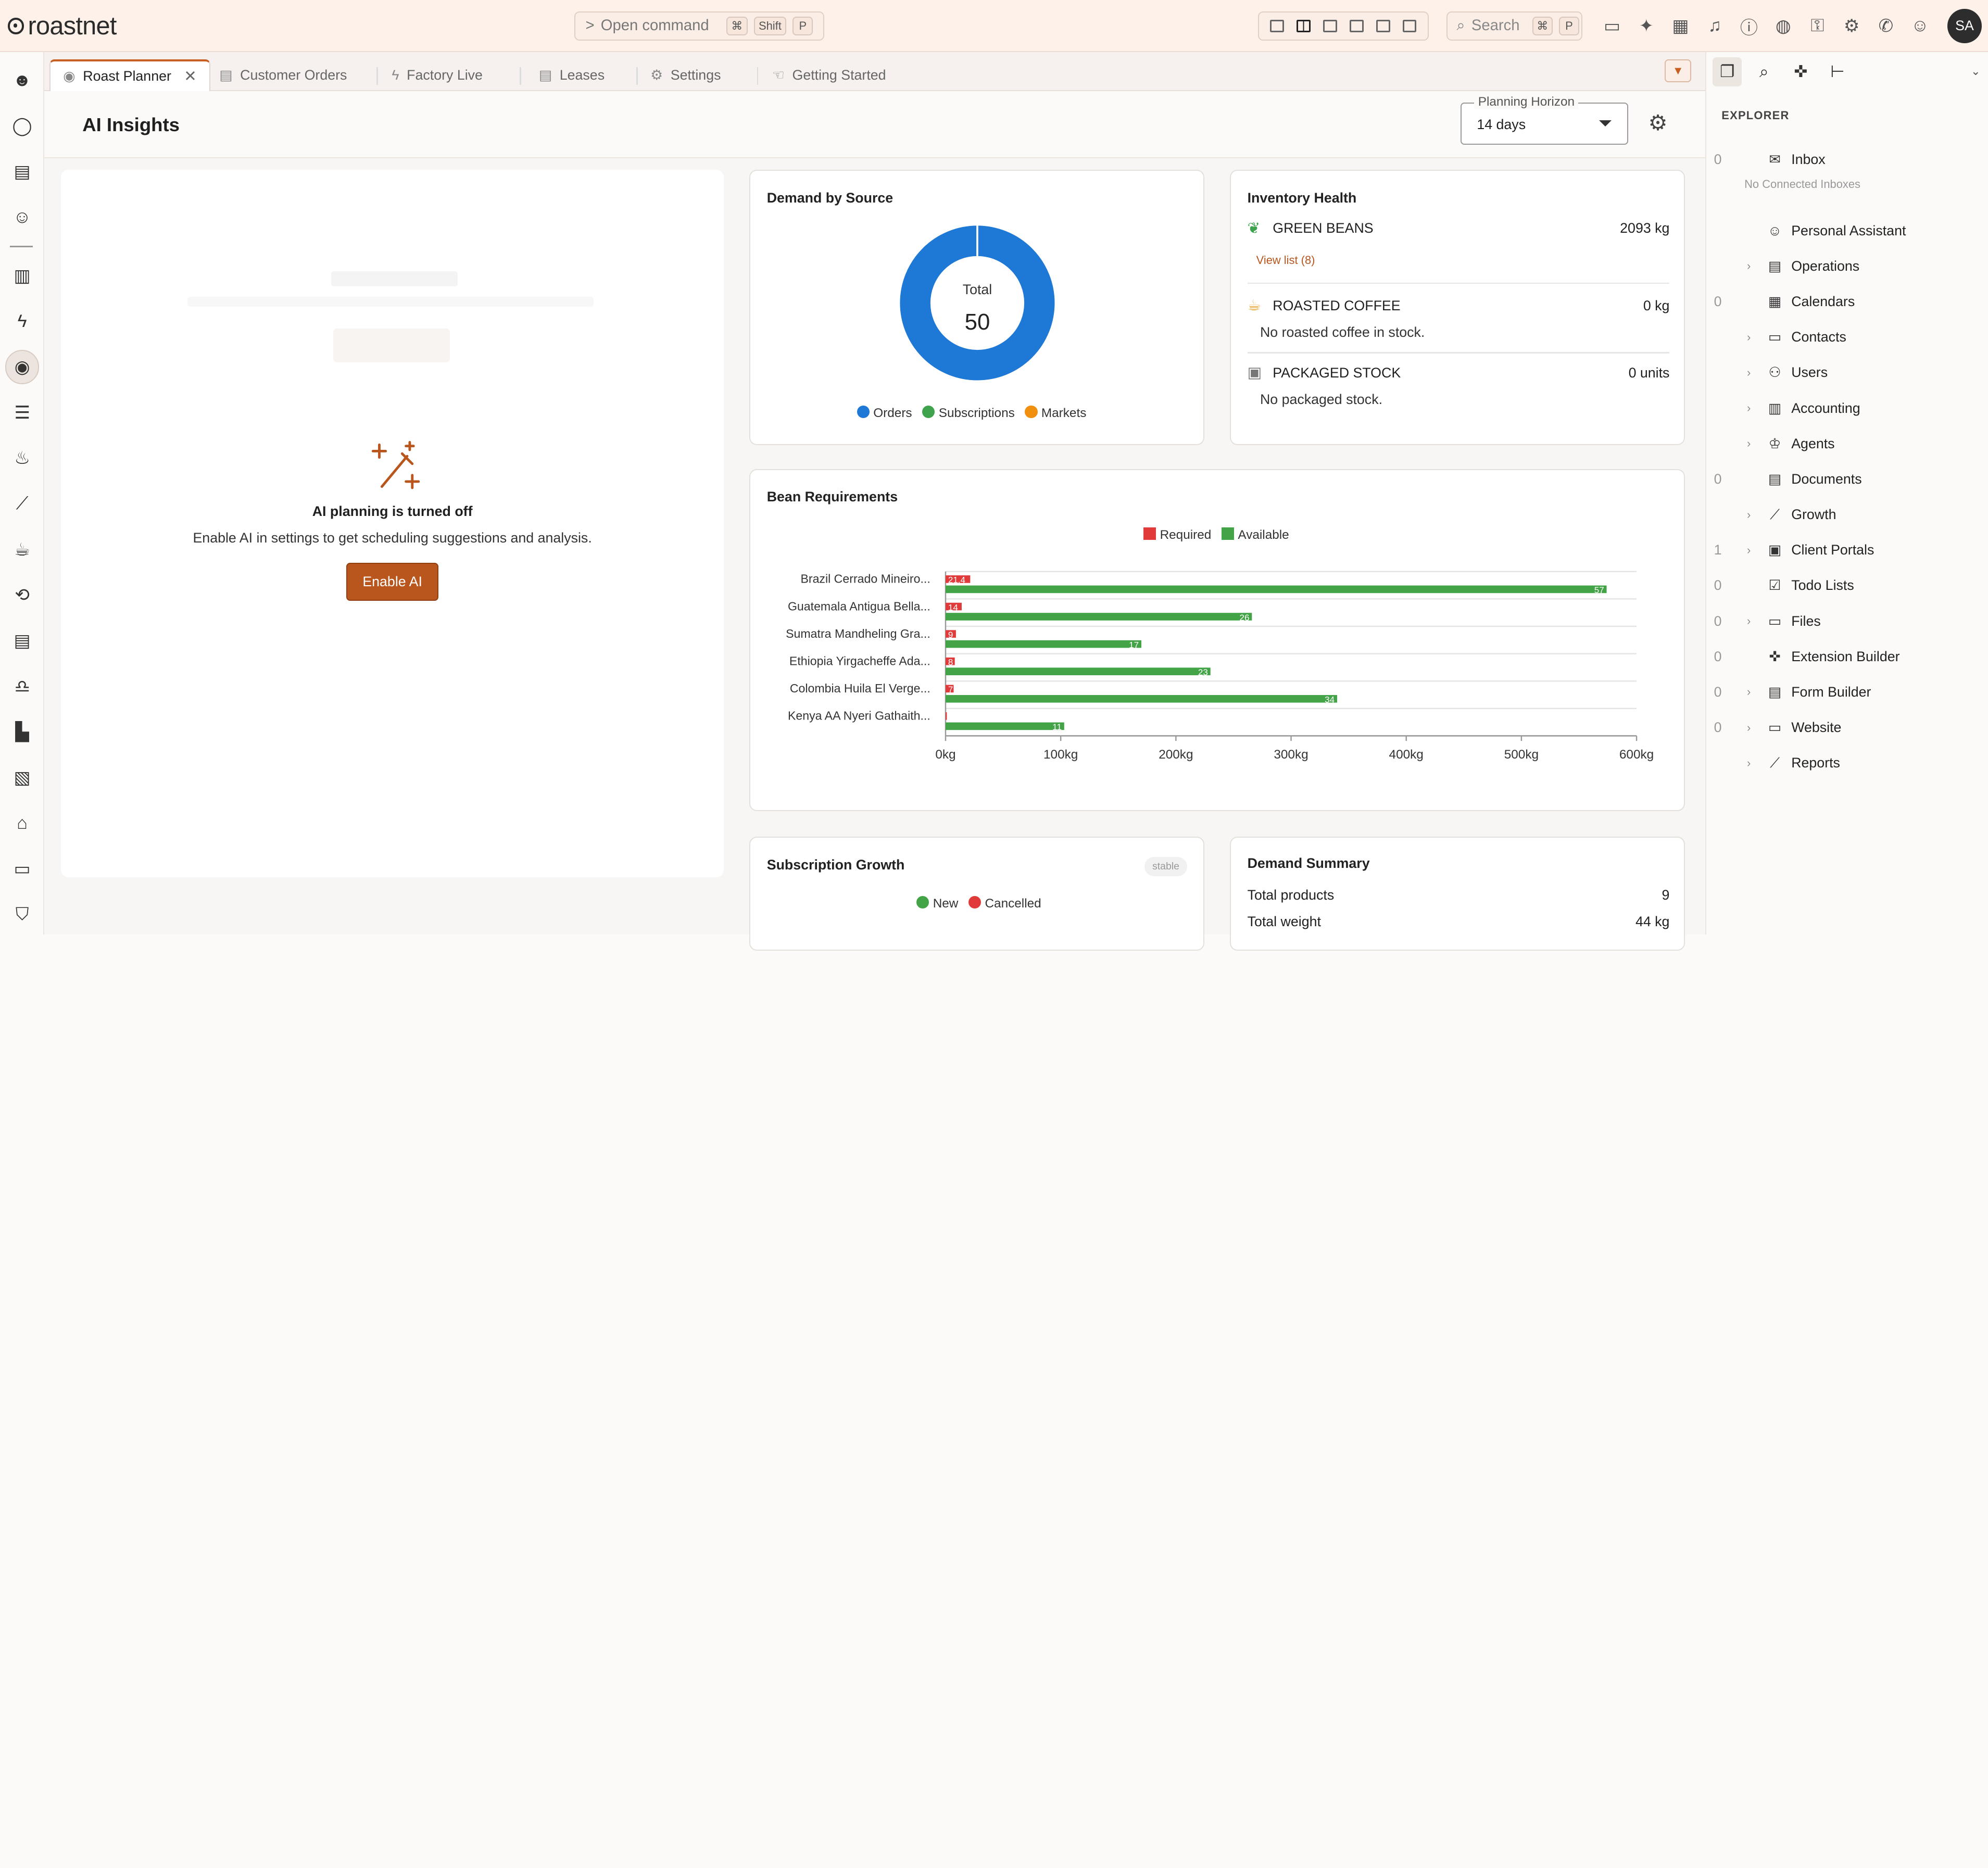  I want to click on headset-icon: ♎, so click(22, 686).